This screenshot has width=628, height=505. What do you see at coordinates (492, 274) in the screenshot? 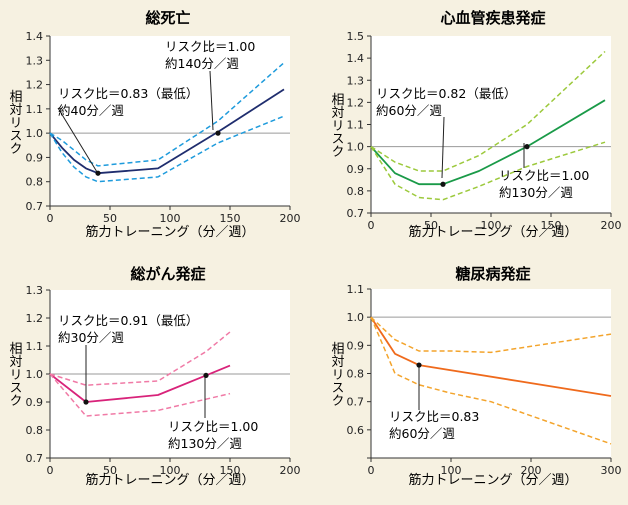
I see `panel-title: 糖尿病発症` at bounding box center [492, 274].